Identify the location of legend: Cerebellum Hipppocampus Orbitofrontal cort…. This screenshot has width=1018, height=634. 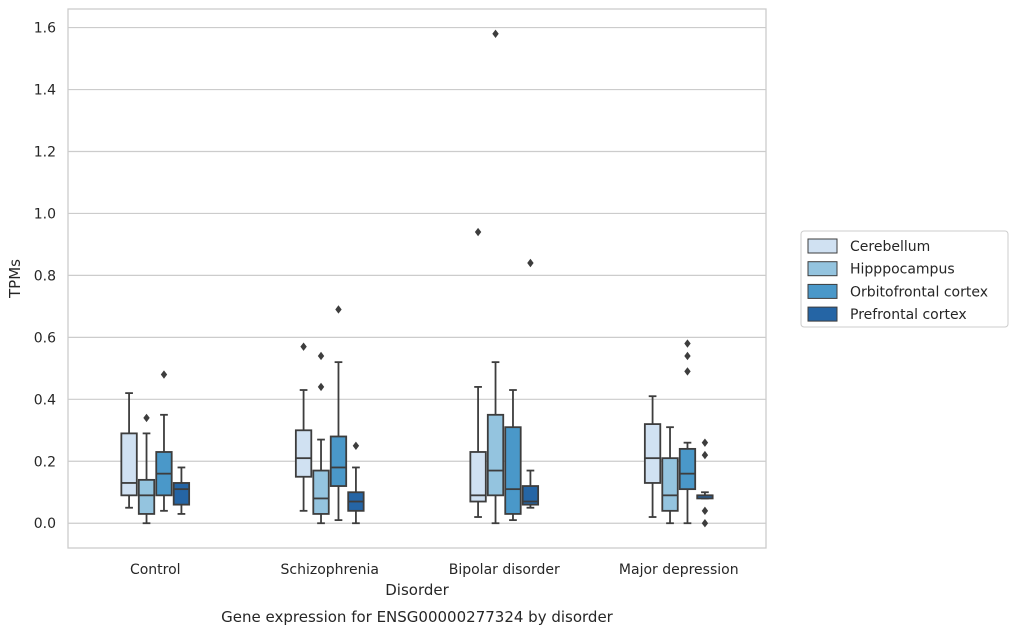
(904, 279).